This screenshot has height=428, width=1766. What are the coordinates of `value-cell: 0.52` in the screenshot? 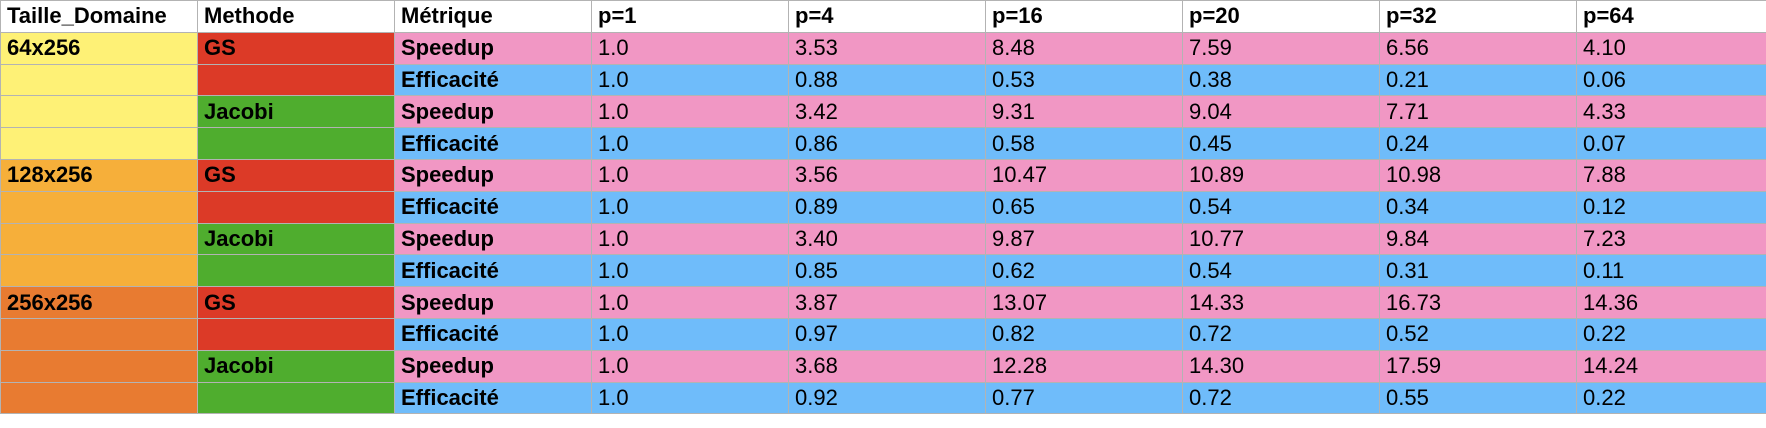 It's located at (1478, 334).